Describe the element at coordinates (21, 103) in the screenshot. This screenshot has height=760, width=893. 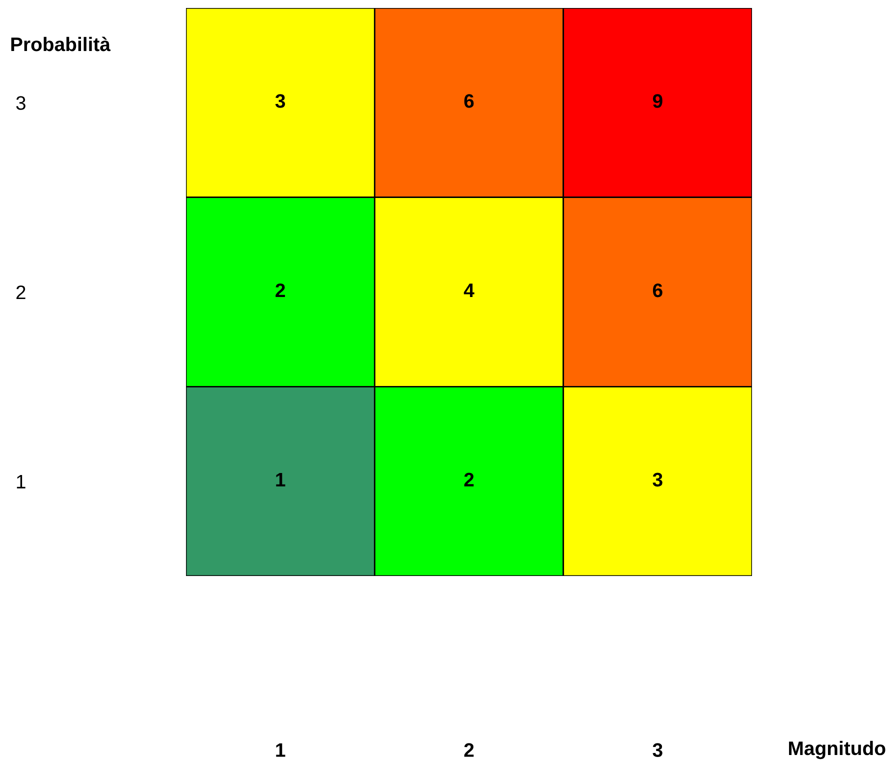
I see `y-tick-label: 3` at that location.